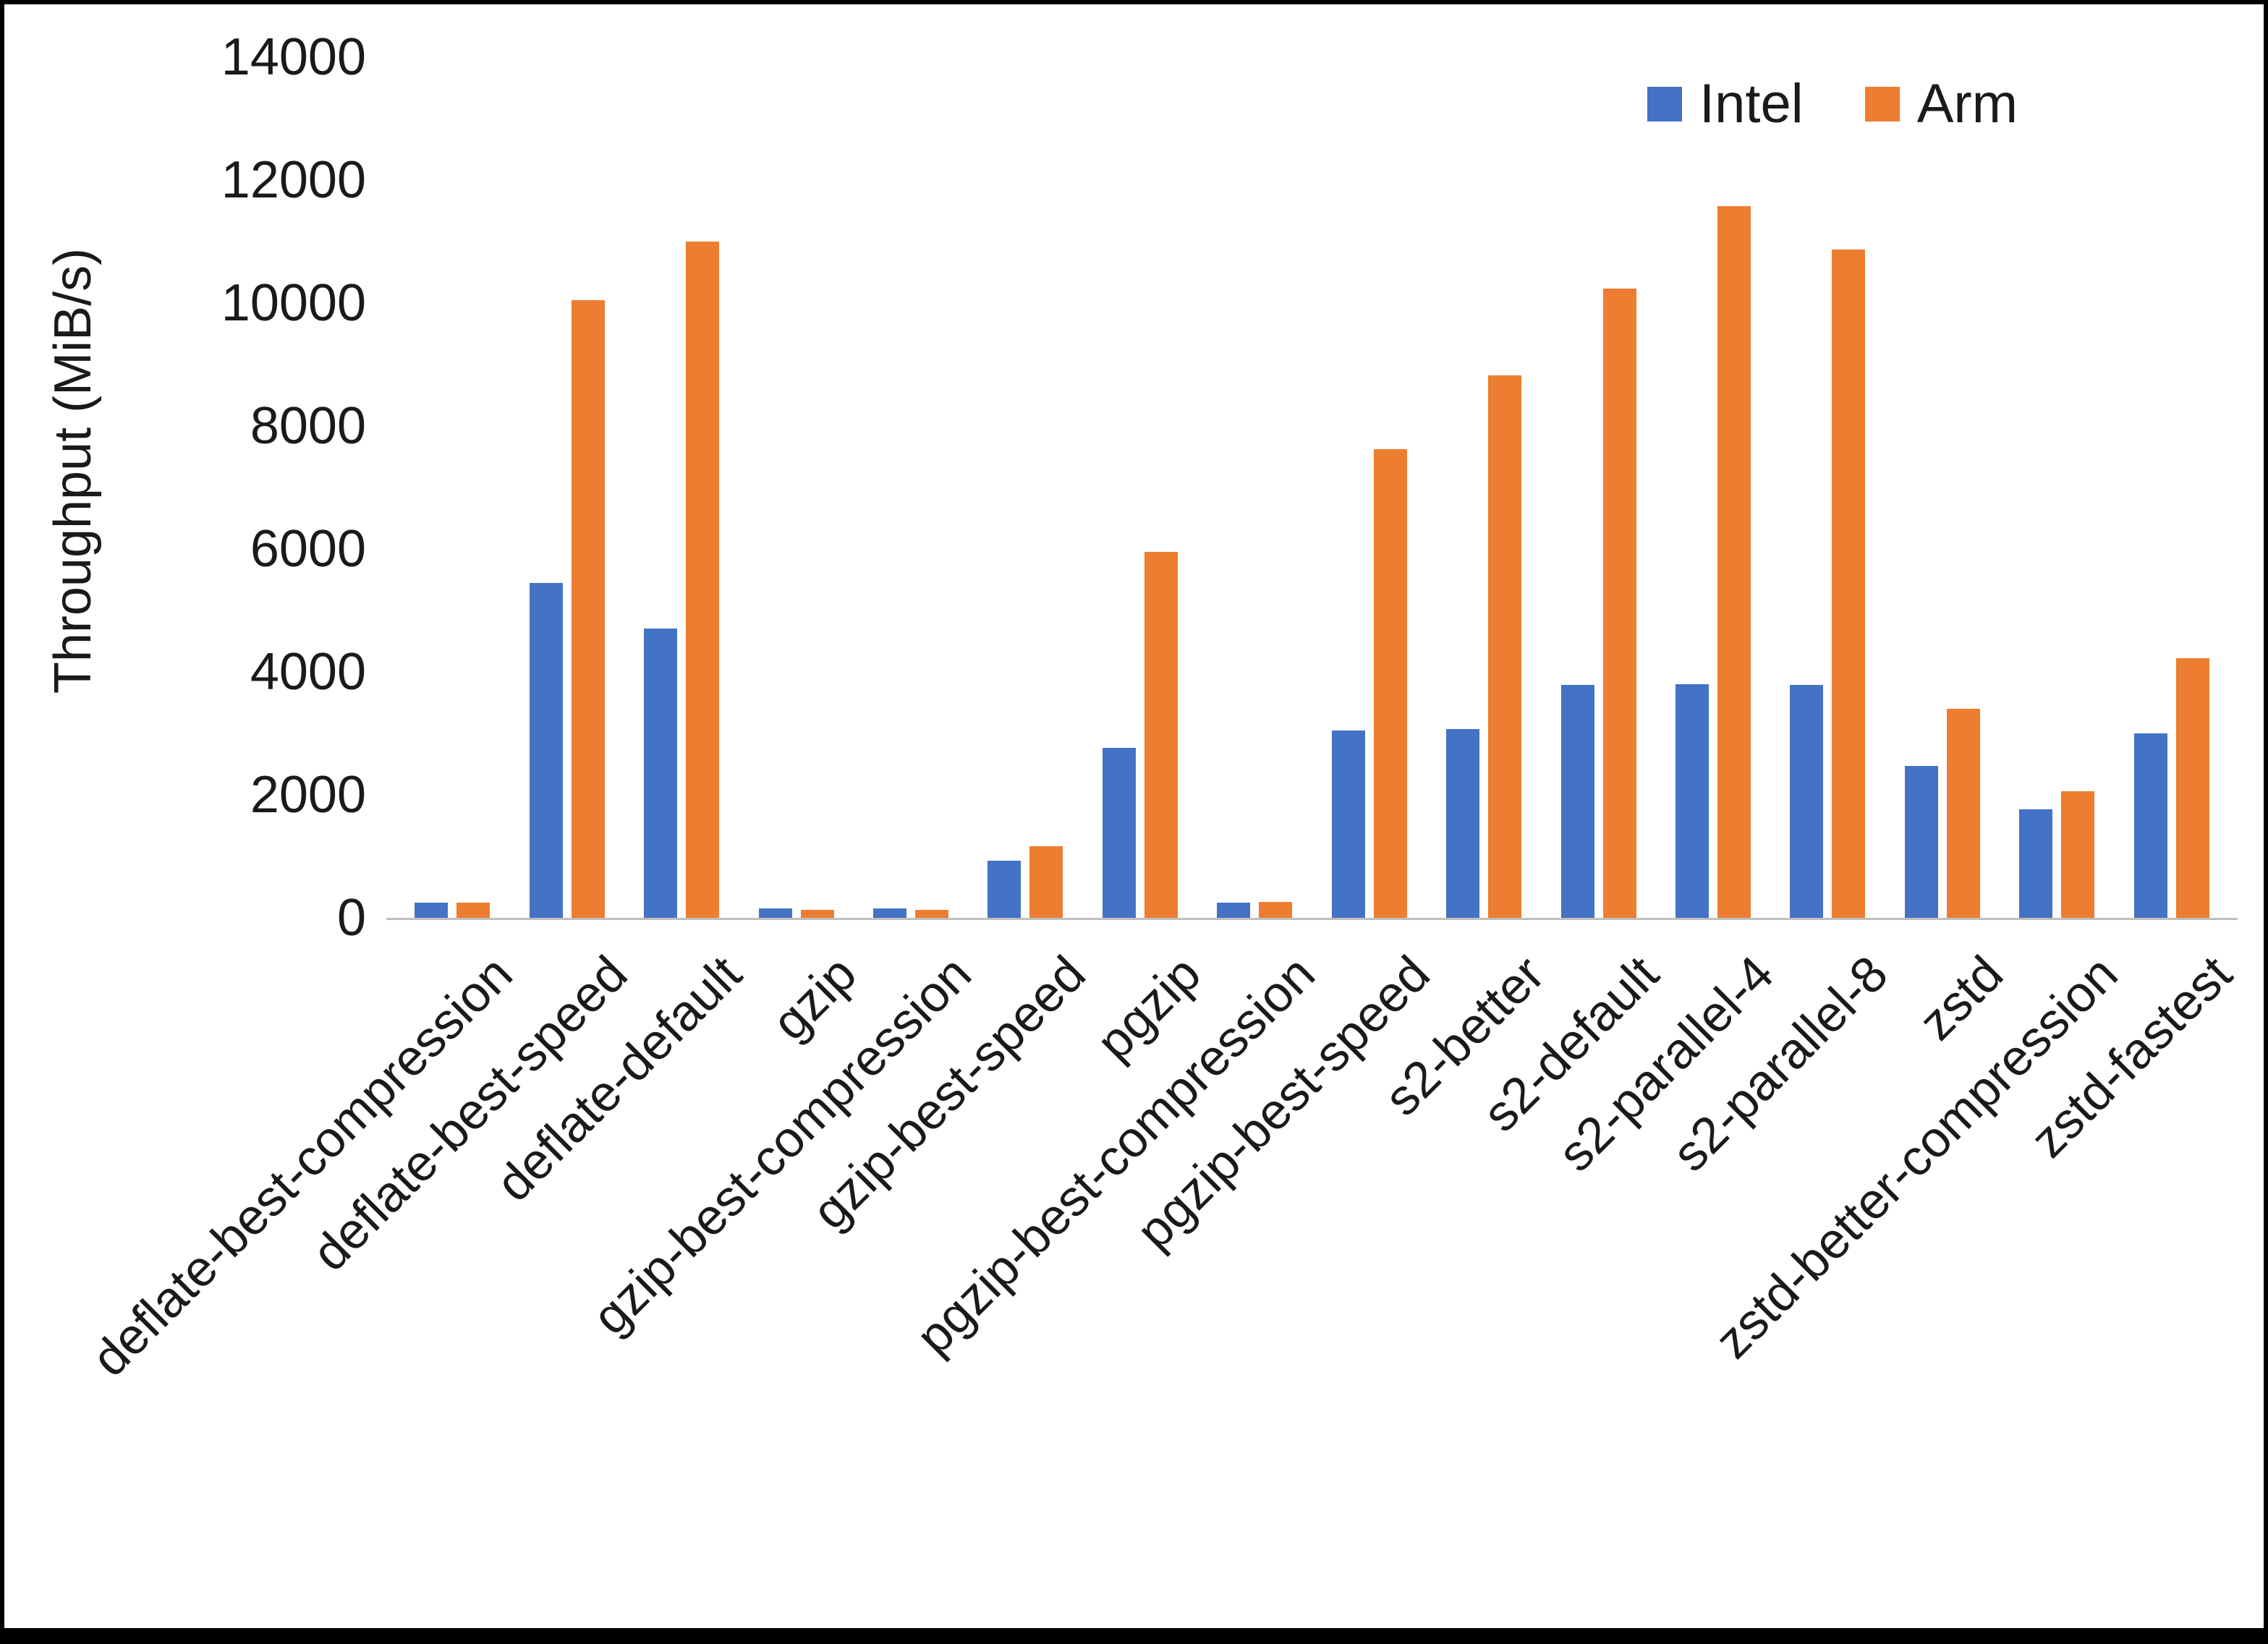 The width and height of the screenshot is (2268, 1644). Describe the element at coordinates (351, 918) in the screenshot. I see `y-tick-label: 0` at that location.